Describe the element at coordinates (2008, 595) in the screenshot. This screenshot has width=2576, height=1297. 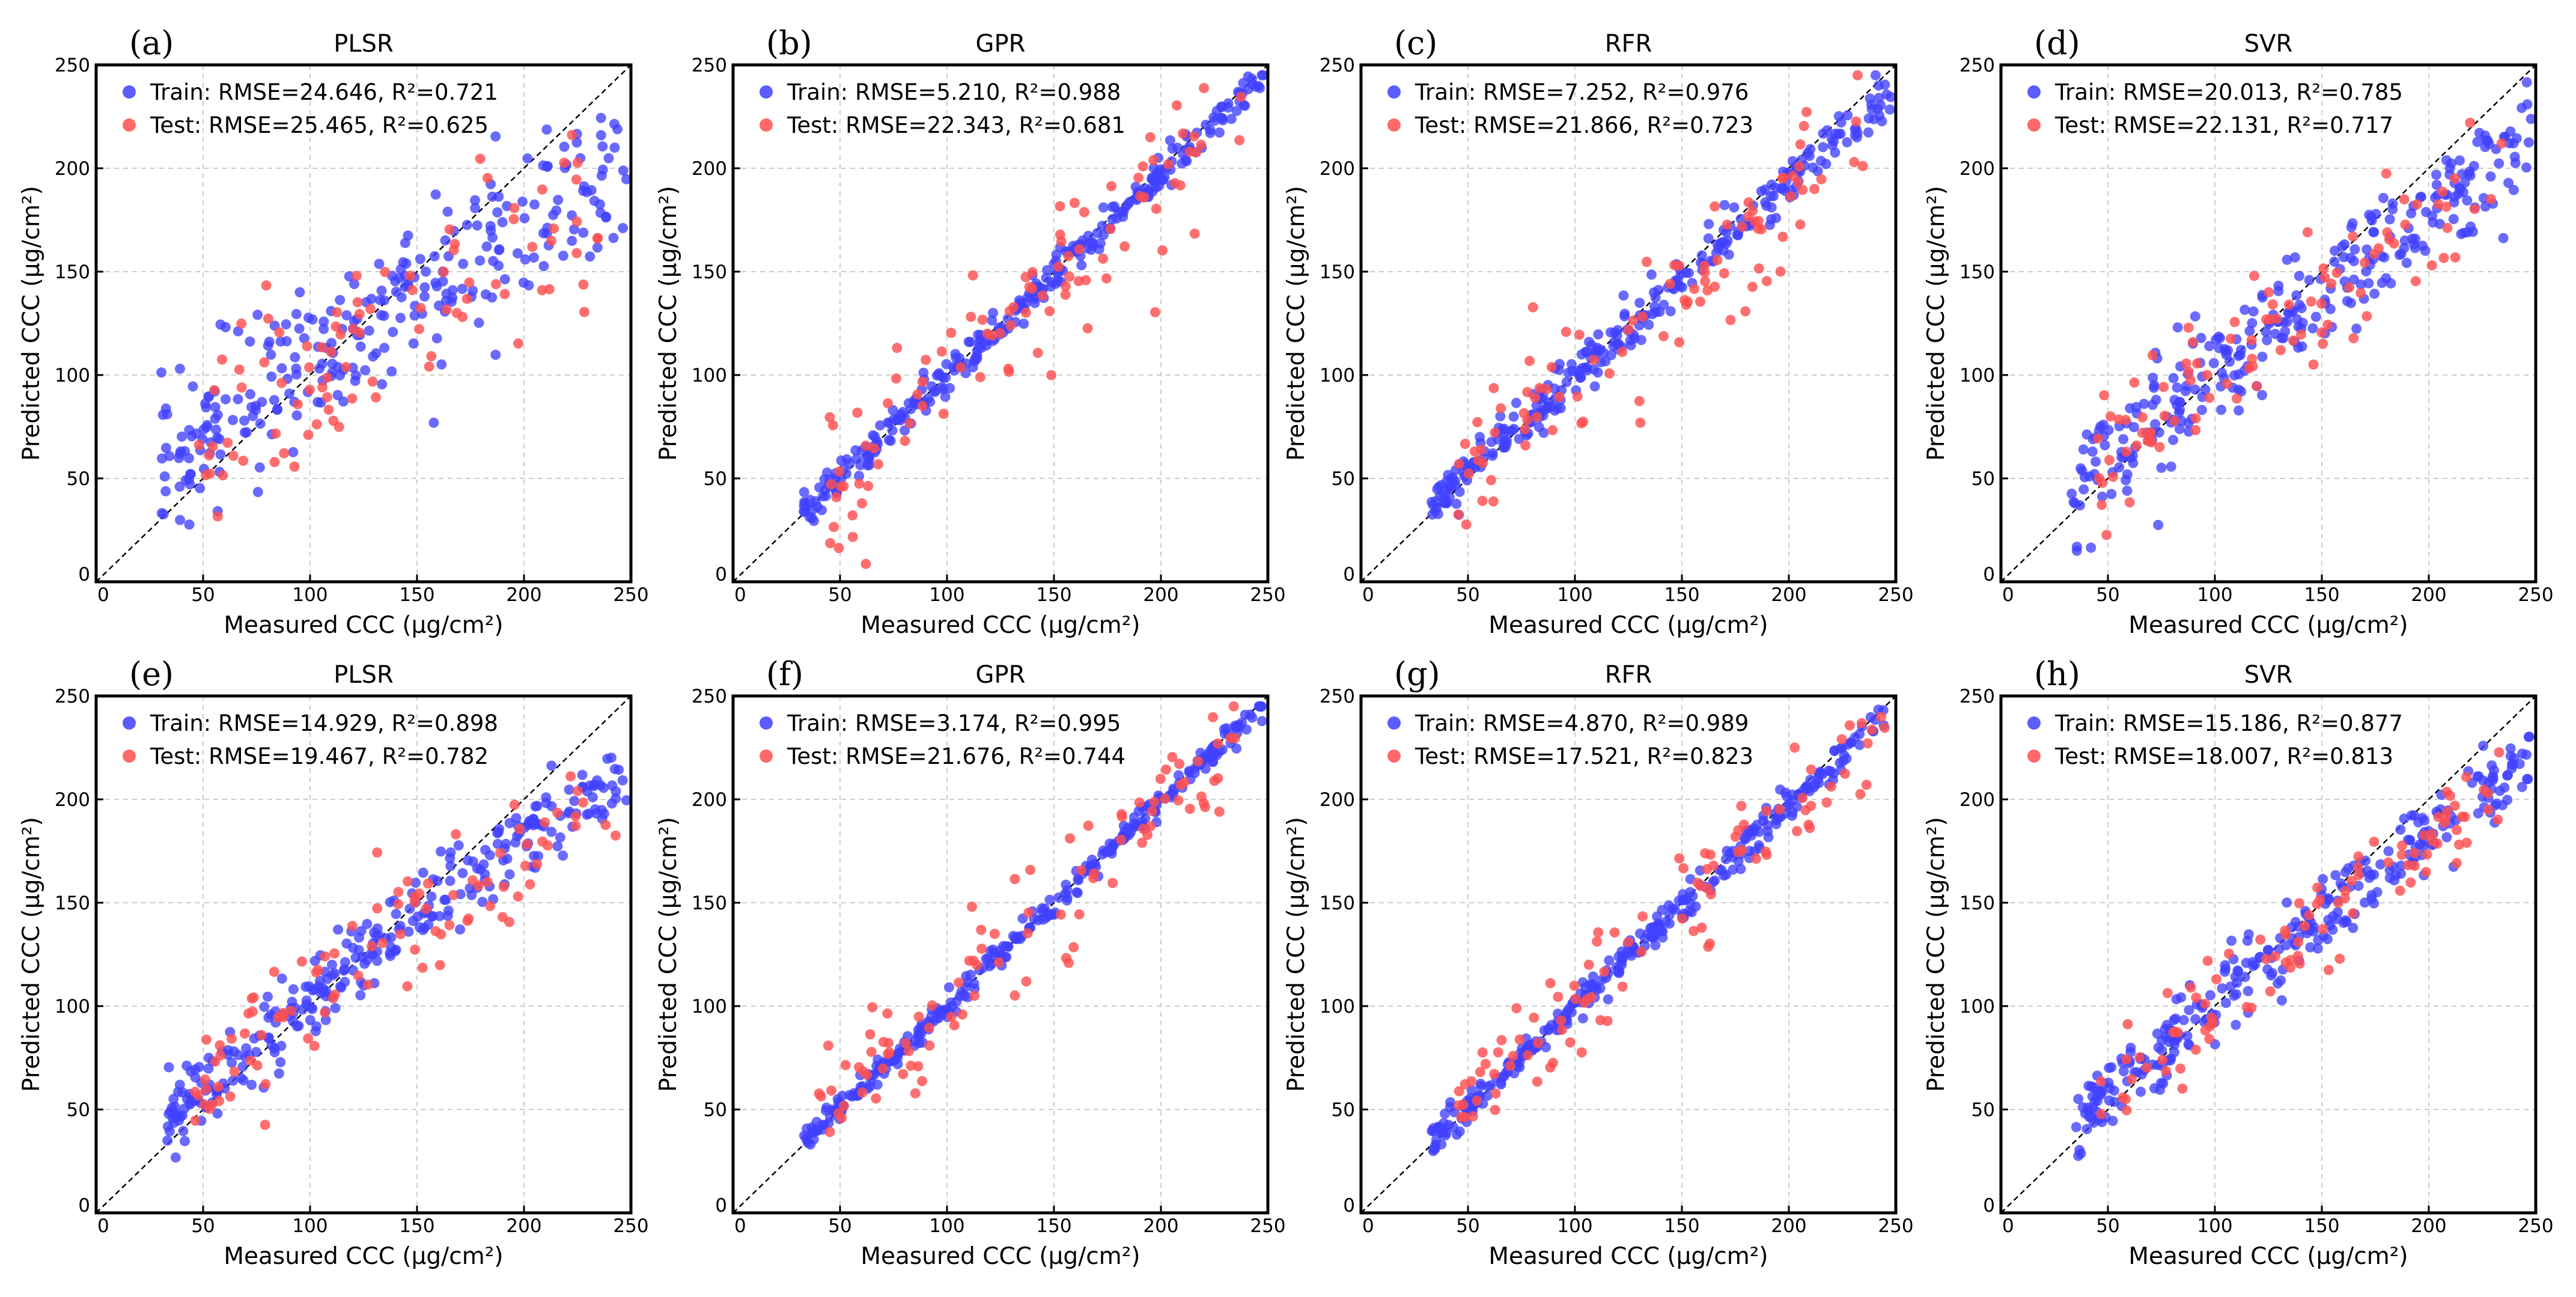
I see `x-tick-label: 0` at that location.